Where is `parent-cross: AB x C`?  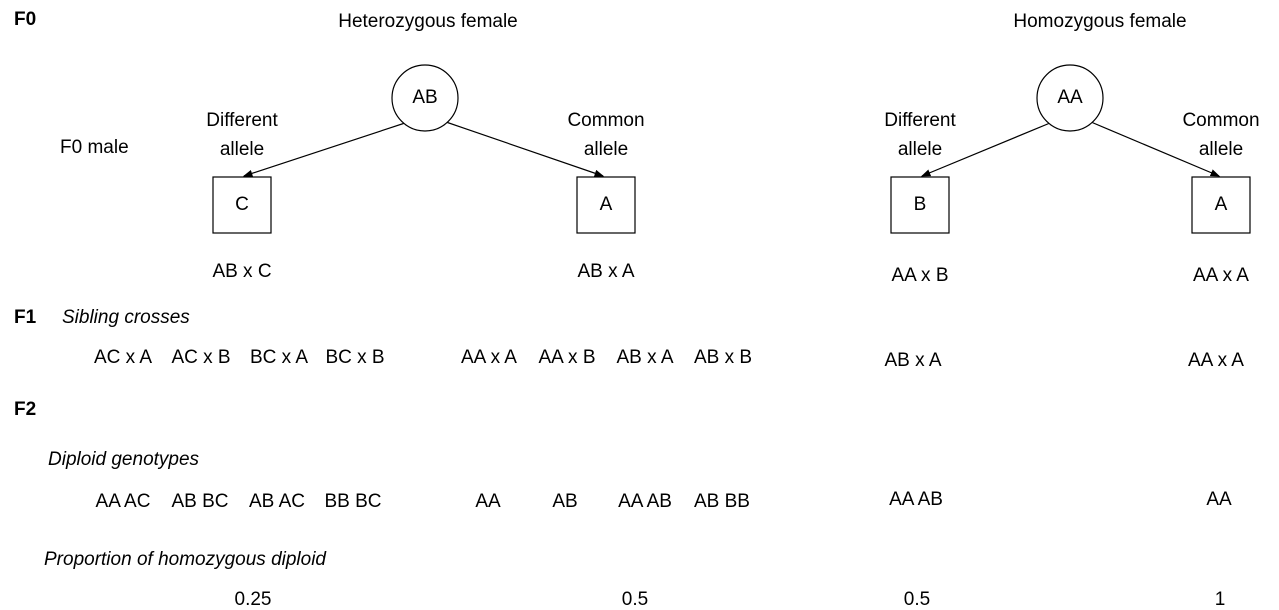 parent-cross: AB x C is located at coordinates (241, 271).